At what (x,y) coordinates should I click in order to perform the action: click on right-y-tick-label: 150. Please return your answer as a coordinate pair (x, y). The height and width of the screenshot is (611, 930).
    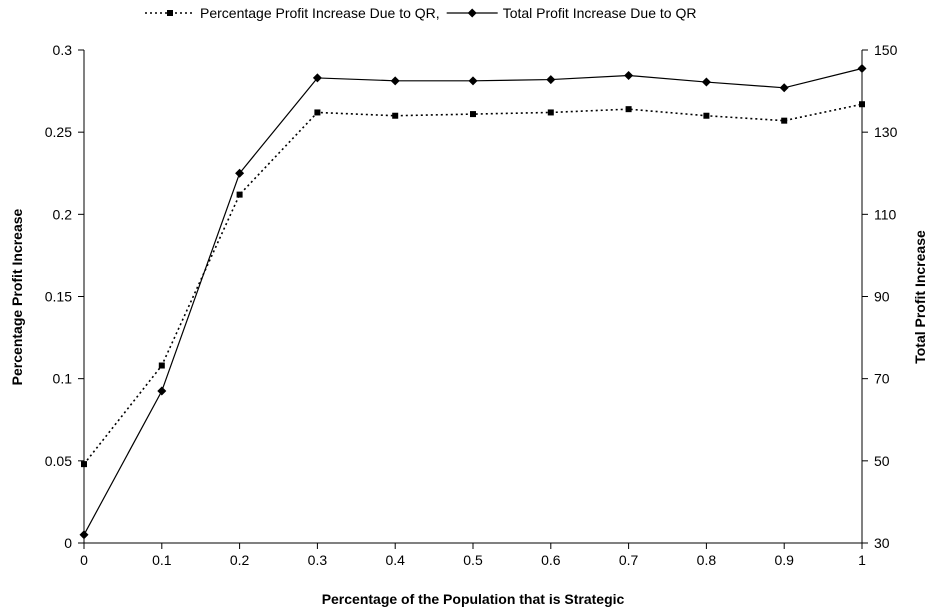
    Looking at the image, I should click on (886, 50).